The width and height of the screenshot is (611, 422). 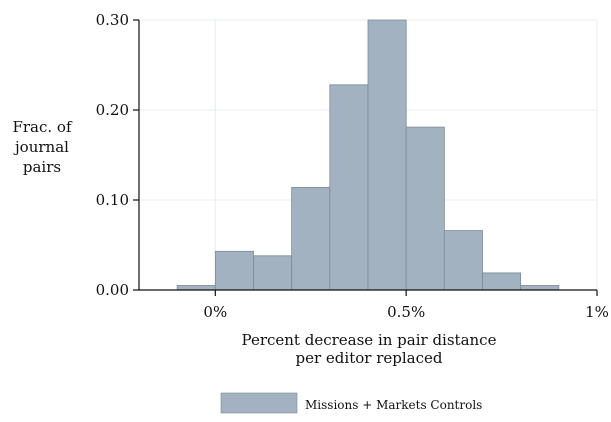 What do you see at coordinates (112, 290) in the screenshot?
I see `y-tick-label-0: 0.00` at bounding box center [112, 290].